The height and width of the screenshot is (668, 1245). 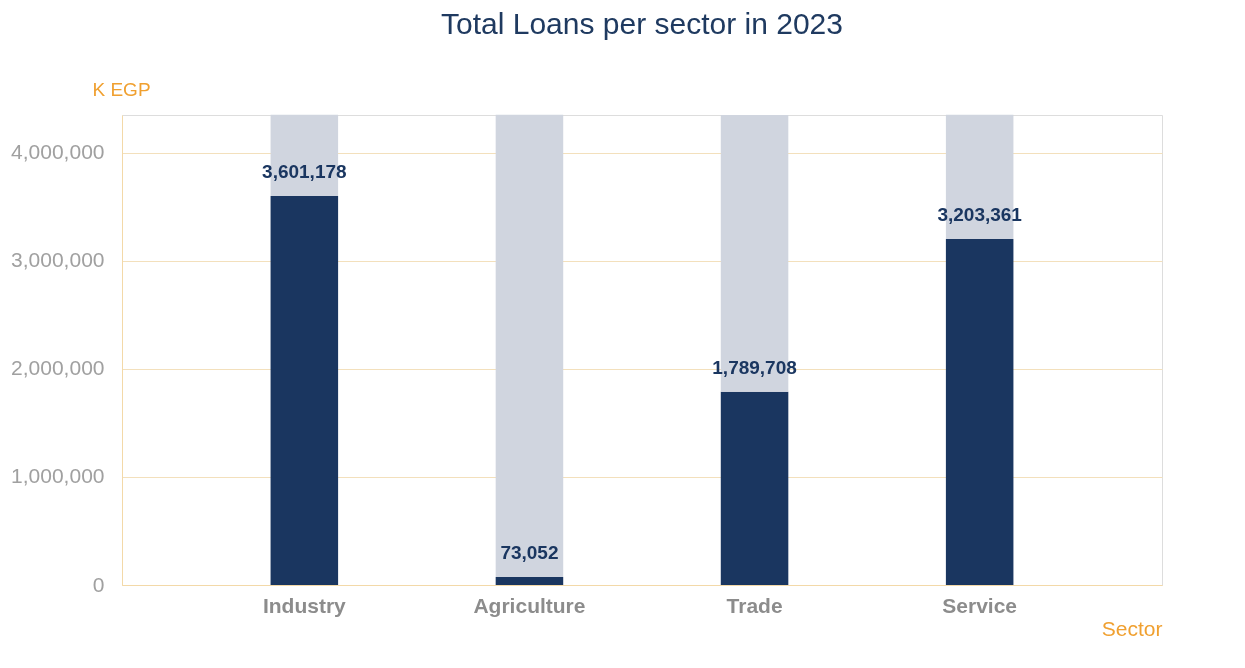 What do you see at coordinates (121, 89) in the screenshot?
I see `y-axis-title: K EGP` at bounding box center [121, 89].